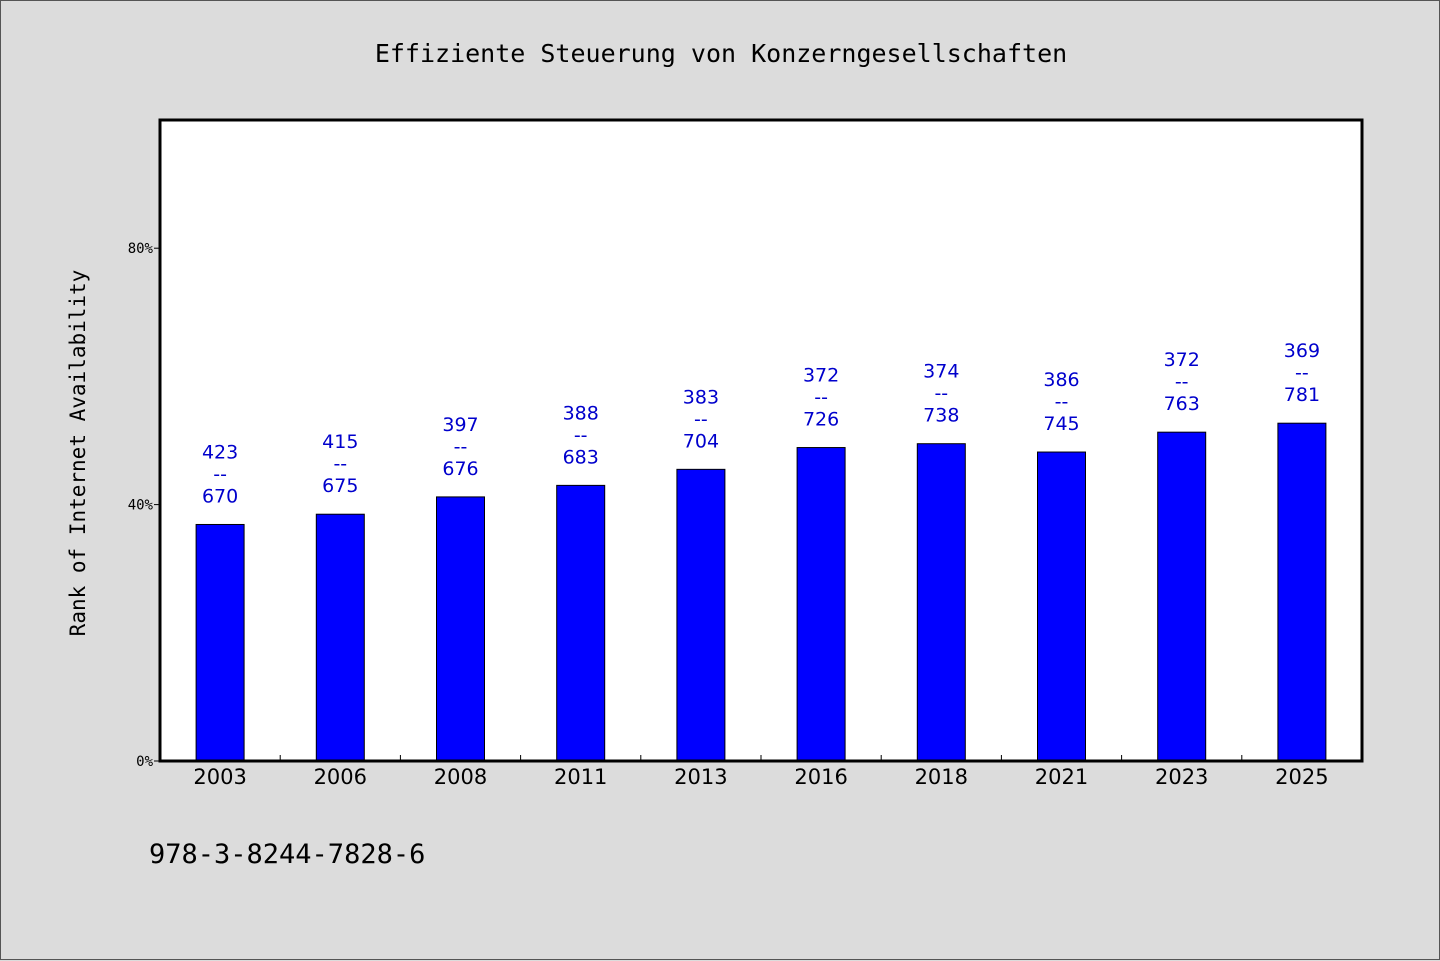 The height and width of the screenshot is (961, 1440). What do you see at coordinates (1302, 592) in the screenshot?
I see `bar-2025` at bounding box center [1302, 592].